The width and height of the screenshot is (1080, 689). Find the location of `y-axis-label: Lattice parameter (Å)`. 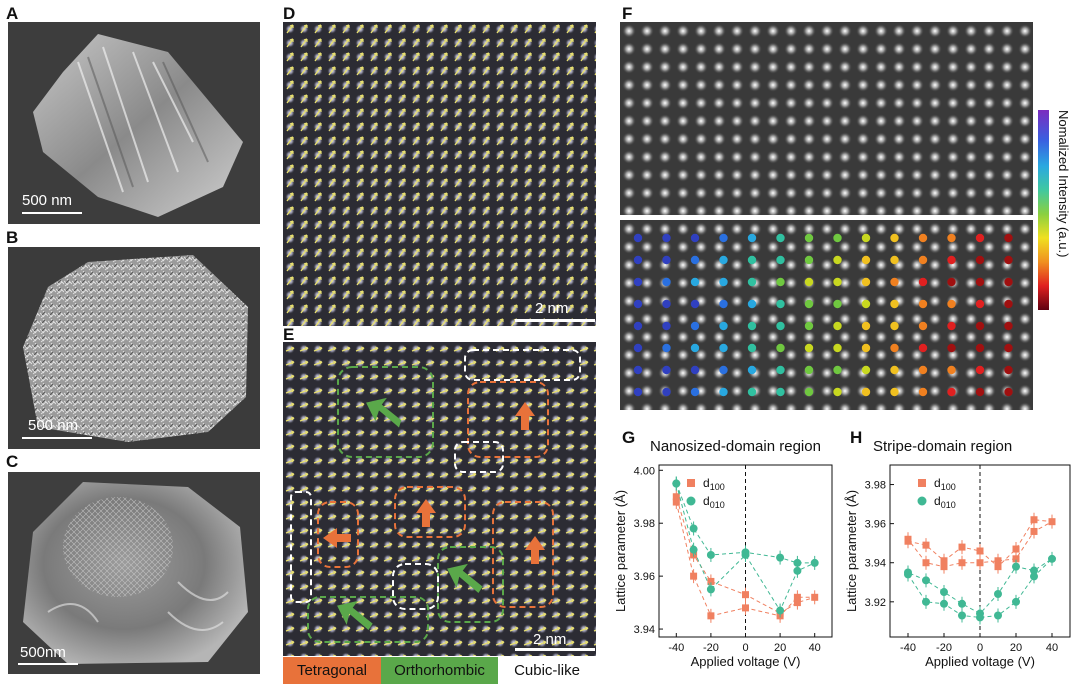

y-axis-label: Lattice parameter (Å) is located at coordinates (620, 551).